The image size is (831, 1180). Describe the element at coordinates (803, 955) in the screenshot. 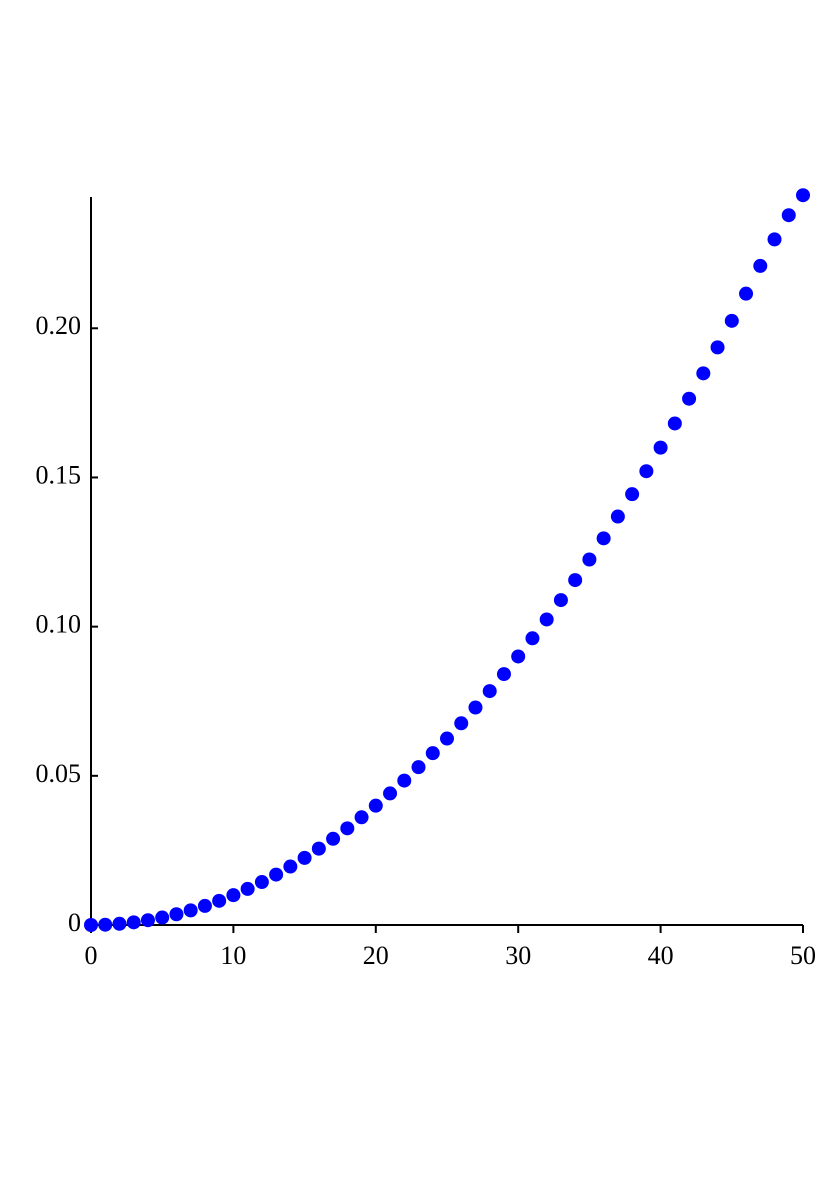

I see `x-tick-label: 50` at that location.